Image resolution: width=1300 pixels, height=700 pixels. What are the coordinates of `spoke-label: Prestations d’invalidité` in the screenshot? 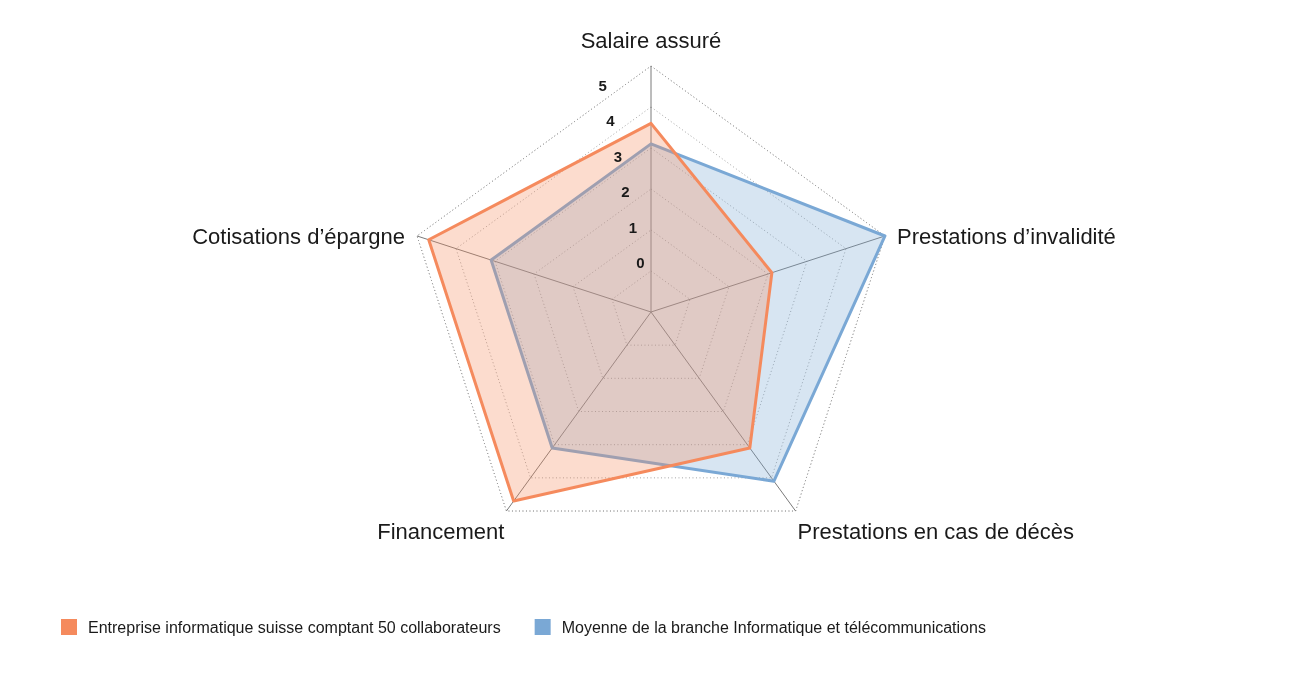 It's located at (1006, 236).